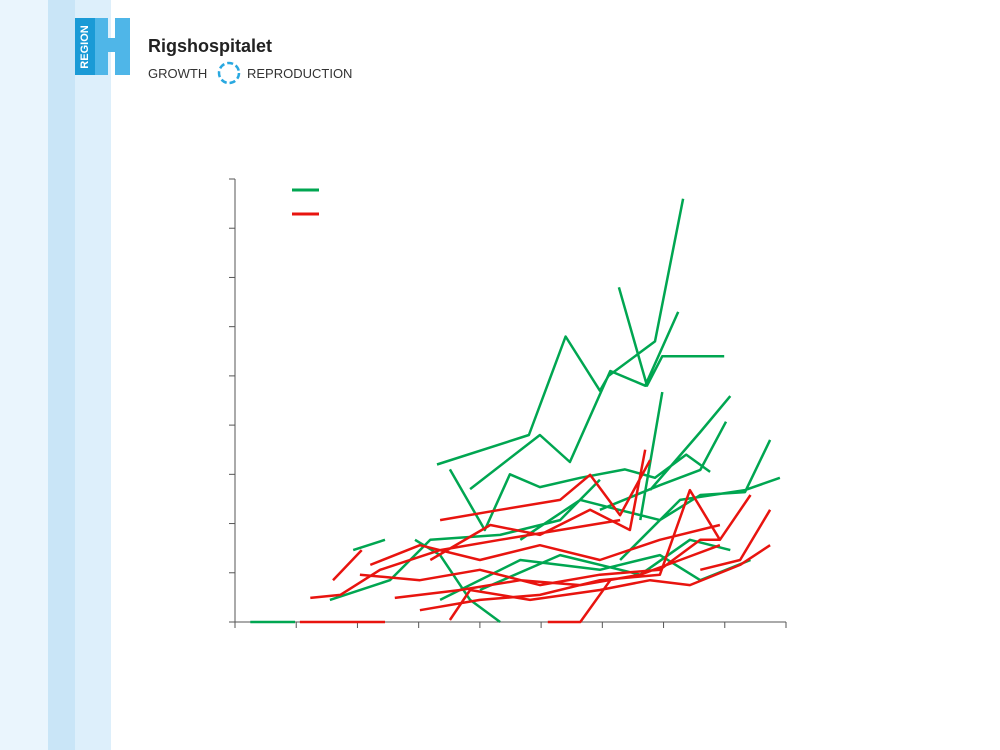 The width and height of the screenshot is (1000, 750). I want to click on title: Rigshospitalet, so click(210, 46).